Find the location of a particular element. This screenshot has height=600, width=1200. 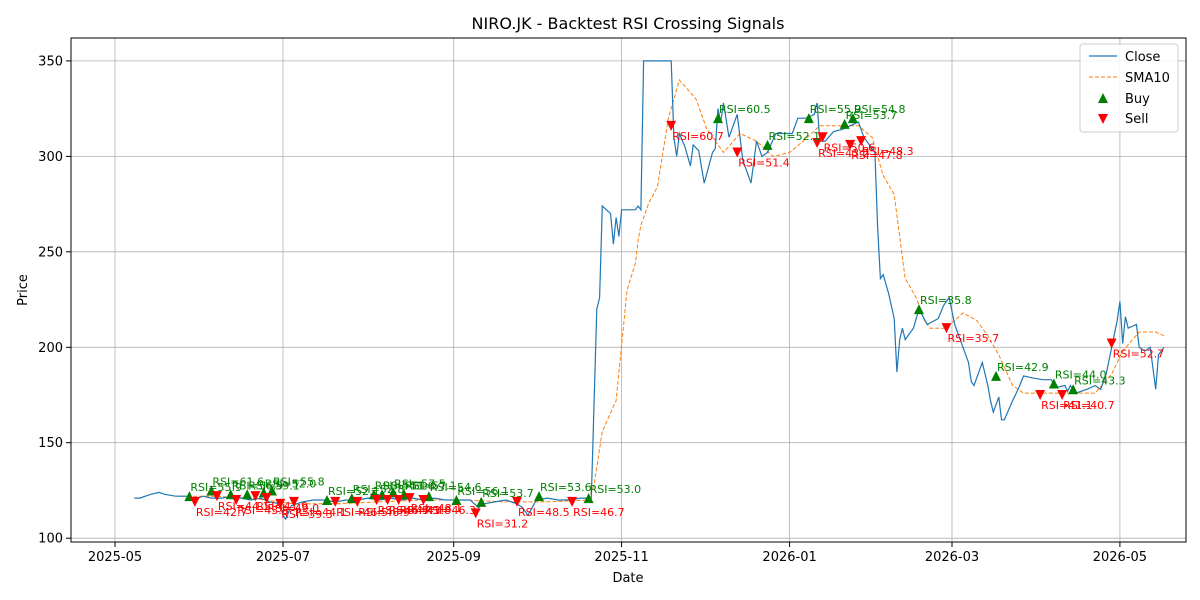

buy-annotation: RSI=53.6 is located at coordinates (566, 487).